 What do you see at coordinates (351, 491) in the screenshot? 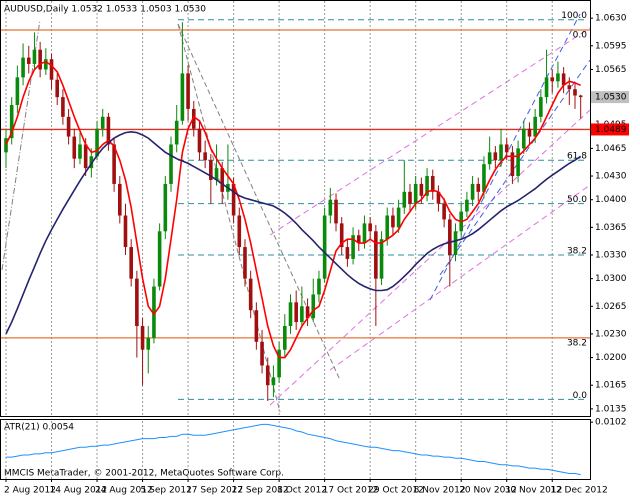
I see `x-tick-label: 17 Oct 2012` at bounding box center [351, 491].